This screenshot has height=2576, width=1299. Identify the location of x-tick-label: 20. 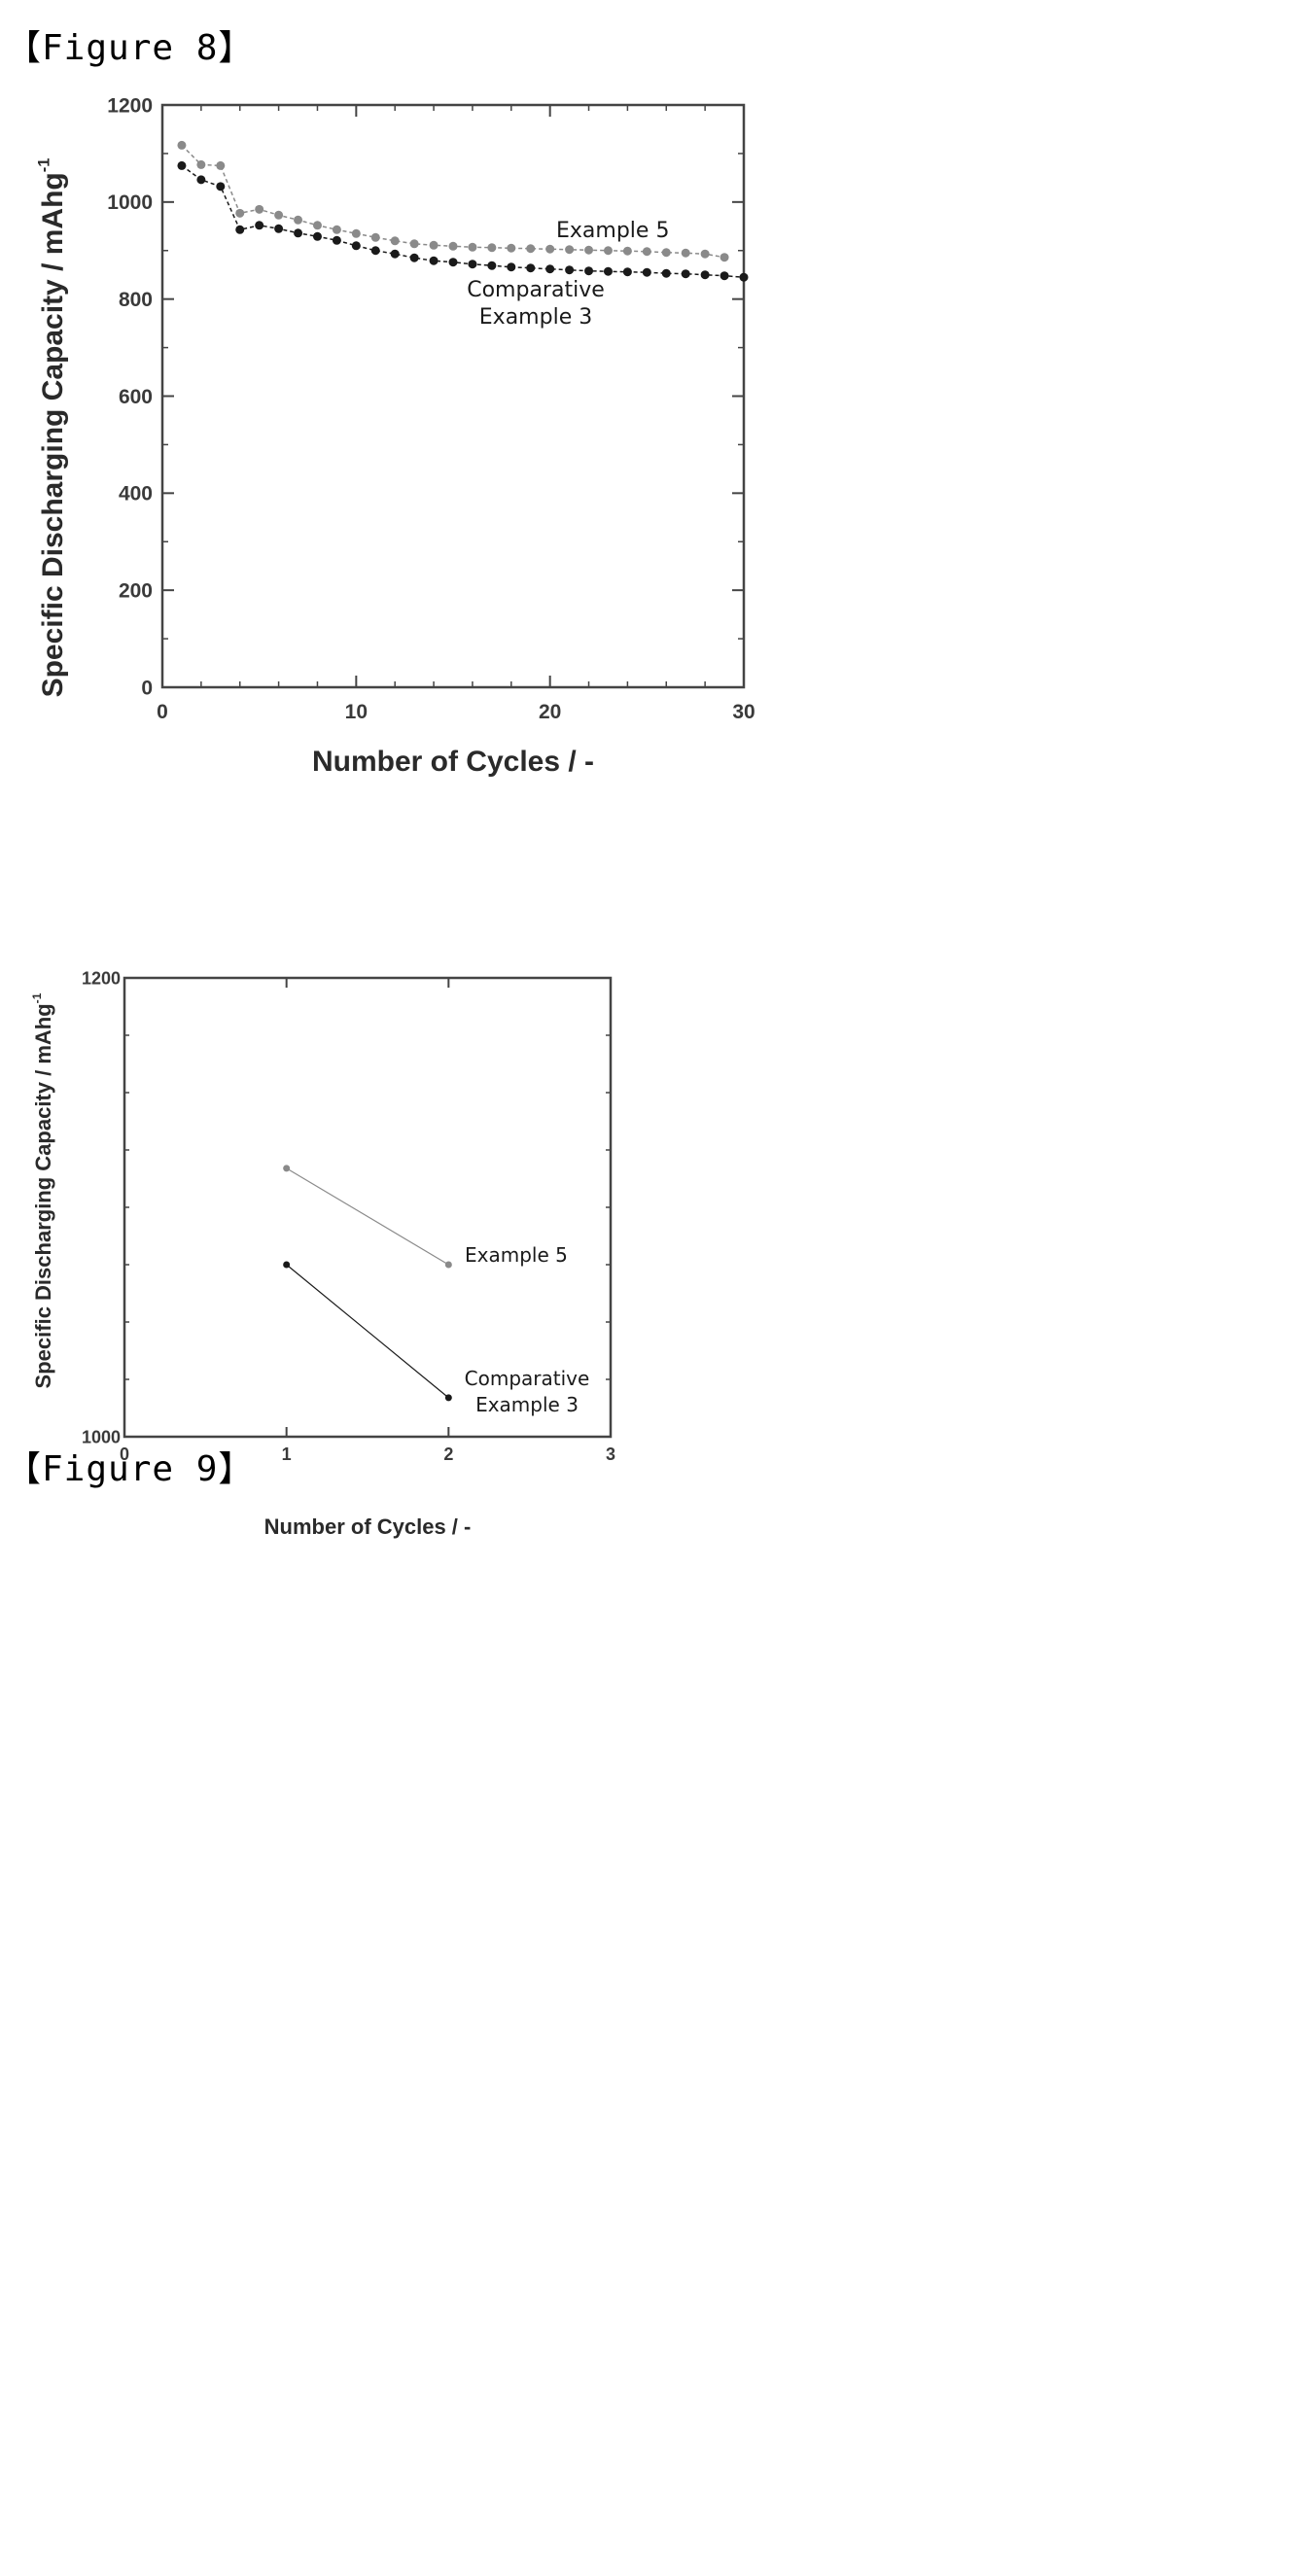
(550, 712).